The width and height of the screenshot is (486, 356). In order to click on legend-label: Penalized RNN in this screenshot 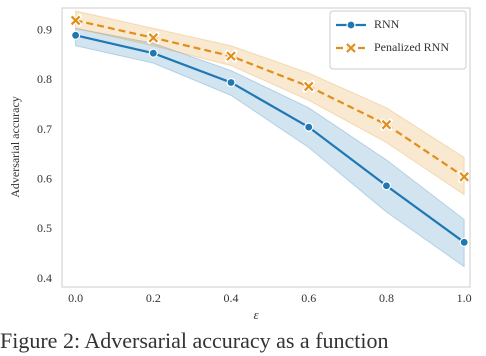, I will do `click(411, 47)`.